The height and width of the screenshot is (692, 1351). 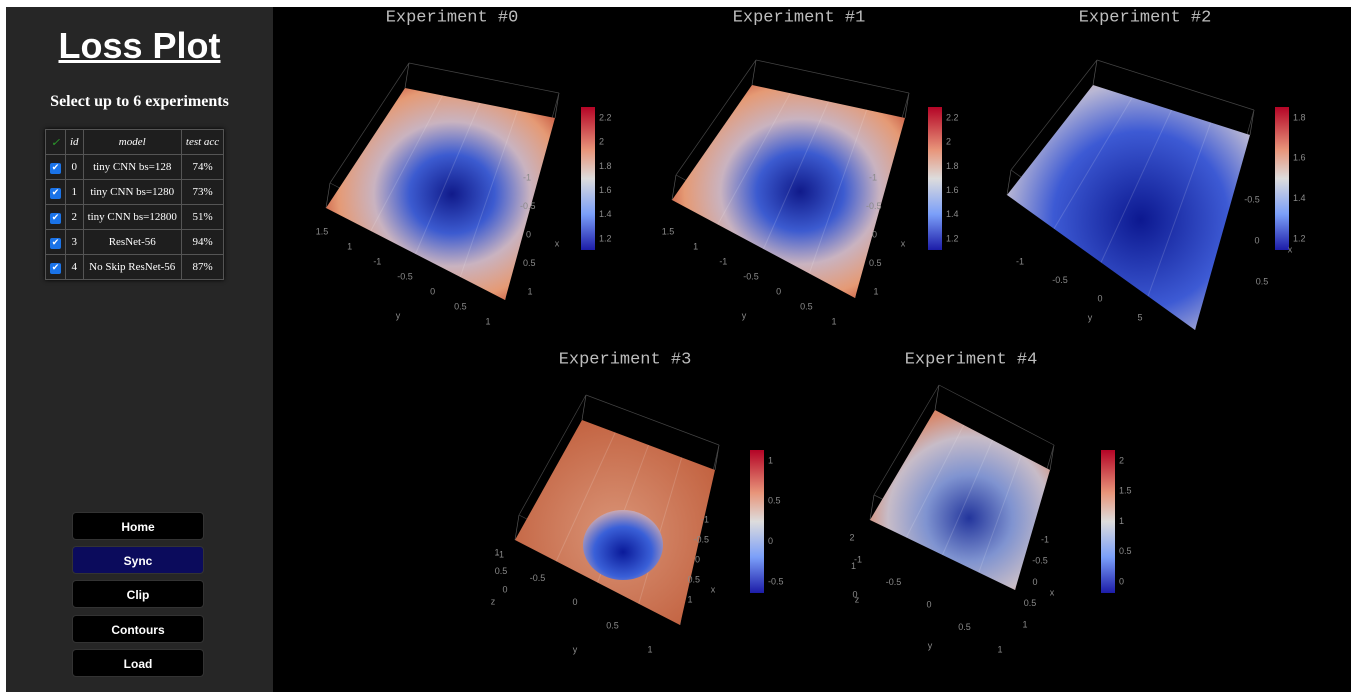 What do you see at coordinates (493, 601) in the screenshot?
I see `z-axis-label: z` at bounding box center [493, 601].